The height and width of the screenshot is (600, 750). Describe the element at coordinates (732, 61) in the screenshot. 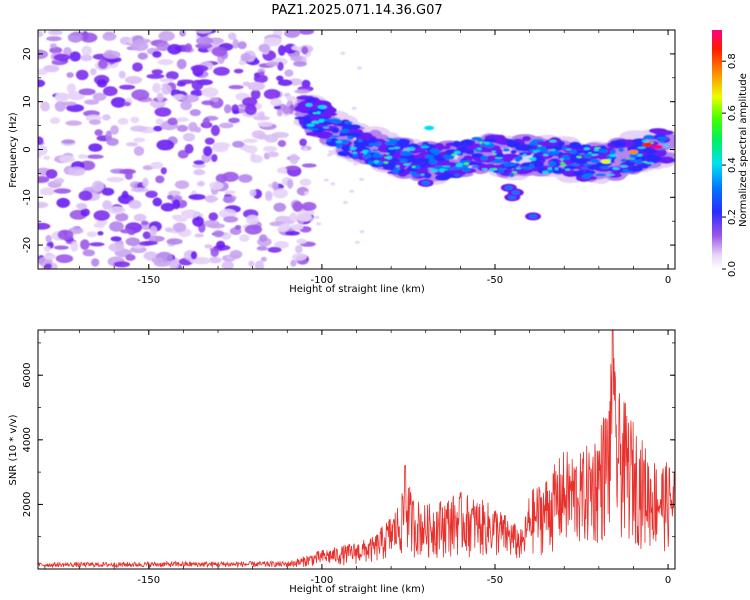

I see `colorbar-tick-label: 0.8` at that location.